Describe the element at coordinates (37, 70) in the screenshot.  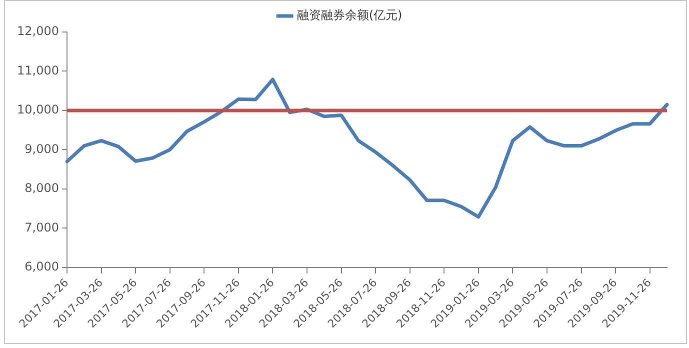
I see `y-tick-label: 11,000` at that location.